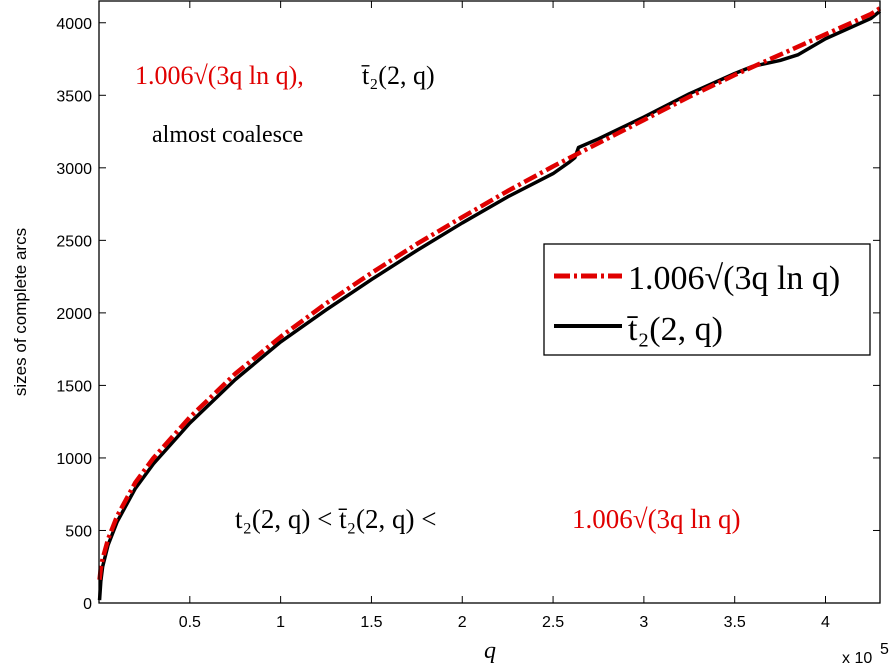 Image resolution: width=894 pixels, height=671 pixels. I want to click on annotation-top-formula-red: 1.006√(3q ln q),, so click(219, 75).